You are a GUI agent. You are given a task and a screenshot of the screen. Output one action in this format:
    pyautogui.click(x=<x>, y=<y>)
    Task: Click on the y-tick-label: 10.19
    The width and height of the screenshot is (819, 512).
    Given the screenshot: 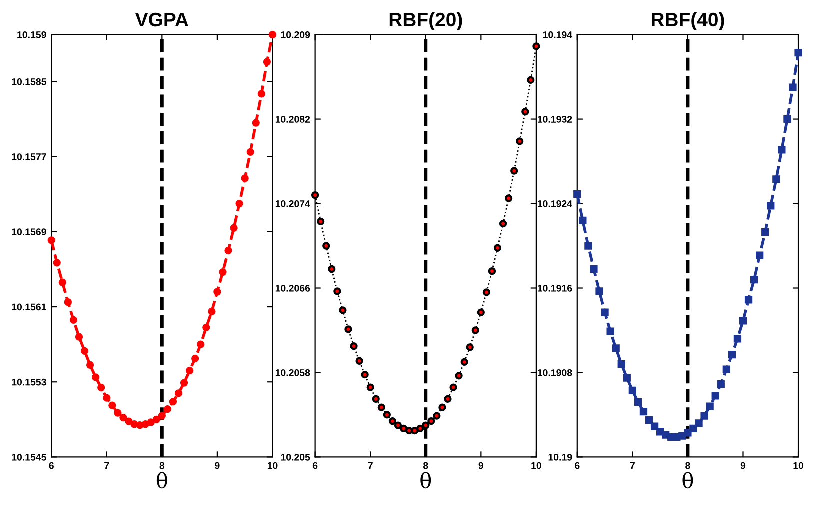 What is the action you would take?
    pyautogui.click(x=560, y=457)
    